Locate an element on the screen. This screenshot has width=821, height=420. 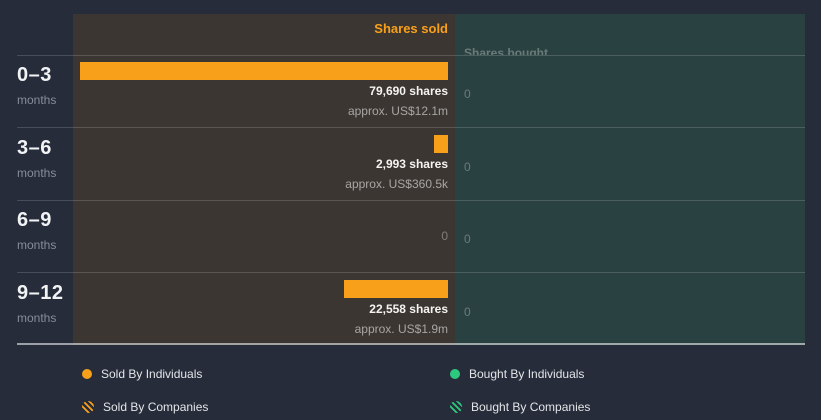
legend-bought-by-companies: Bought By Companies is located at coordinates (634, 407).